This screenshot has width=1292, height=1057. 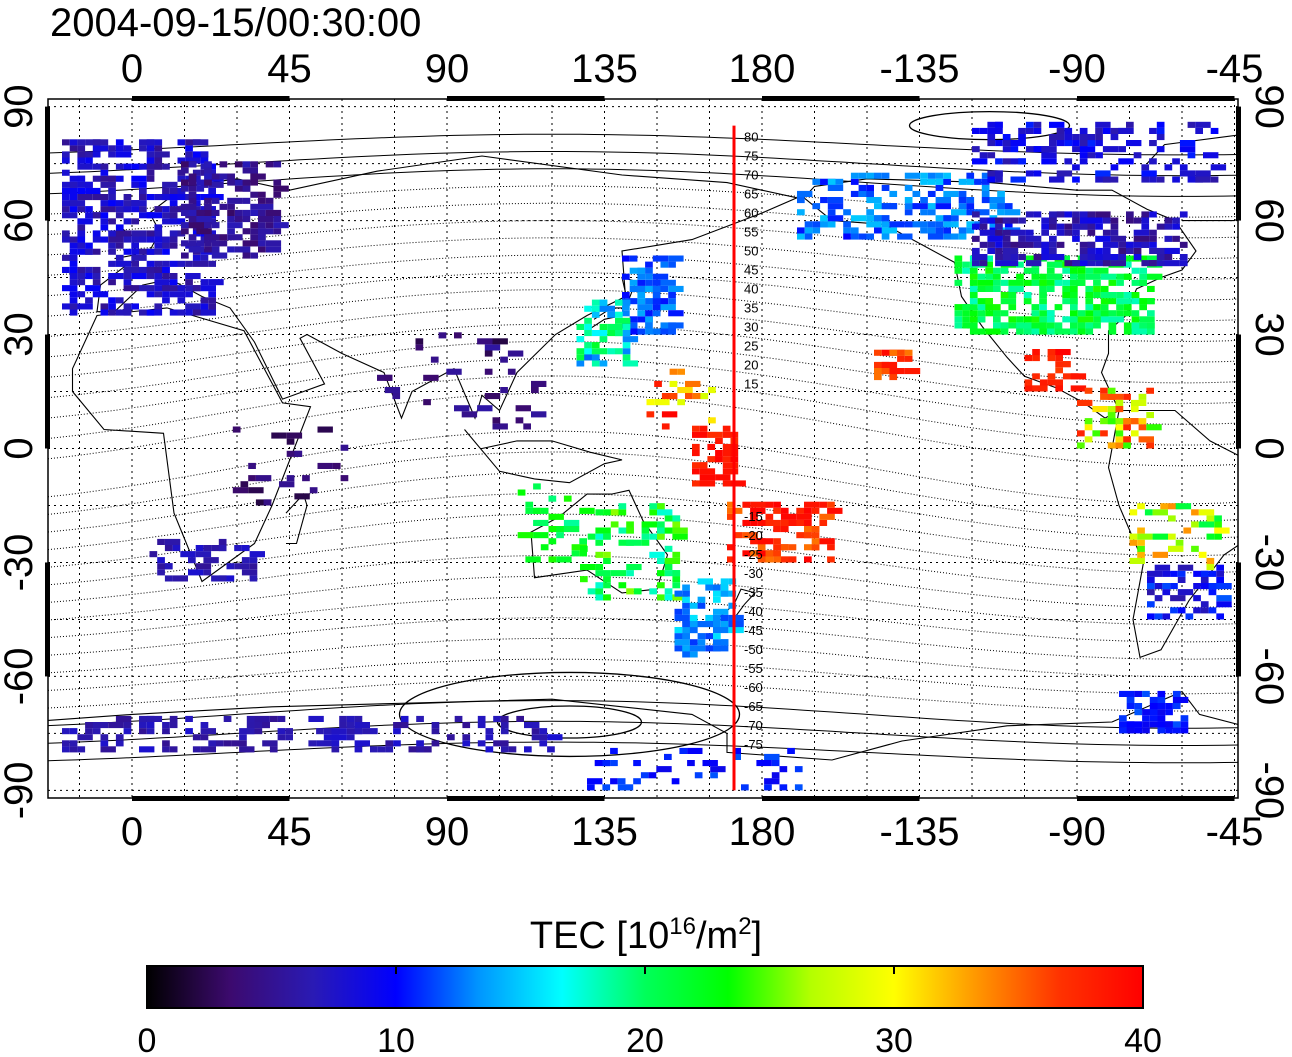 What do you see at coordinates (751, 308) in the screenshot?
I see `contour-label-north: 35` at bounding box center [751, 308].